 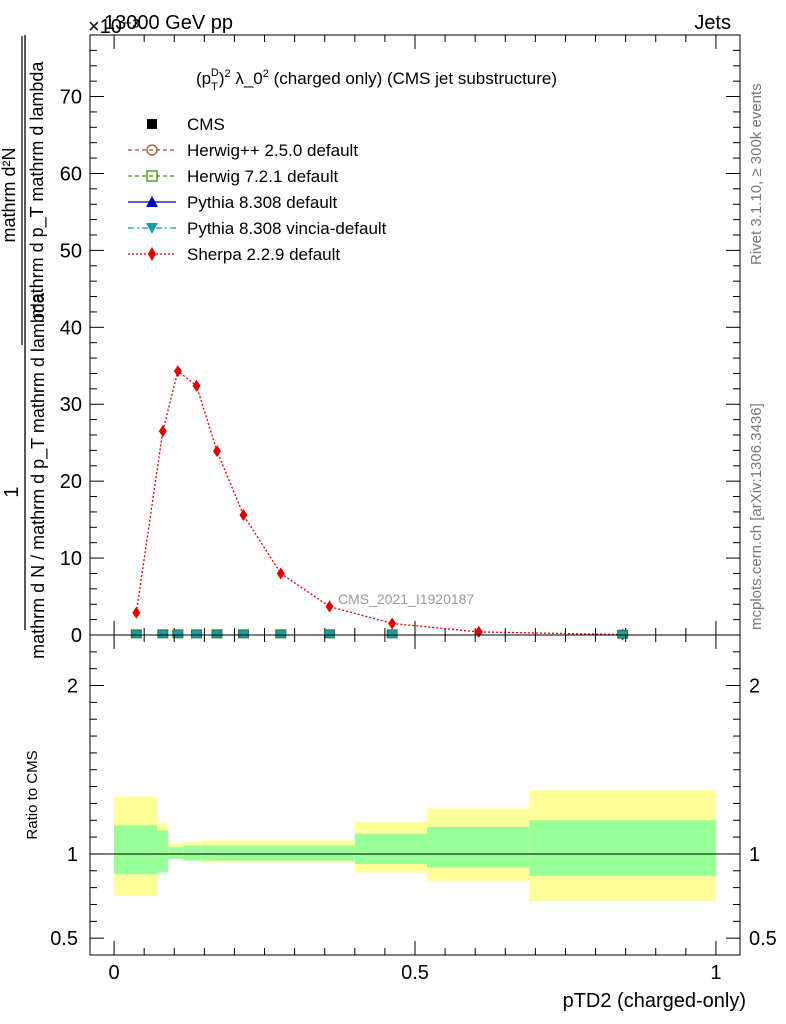 I want to click on legend-marker-diamond, so click(x=152, y=254).